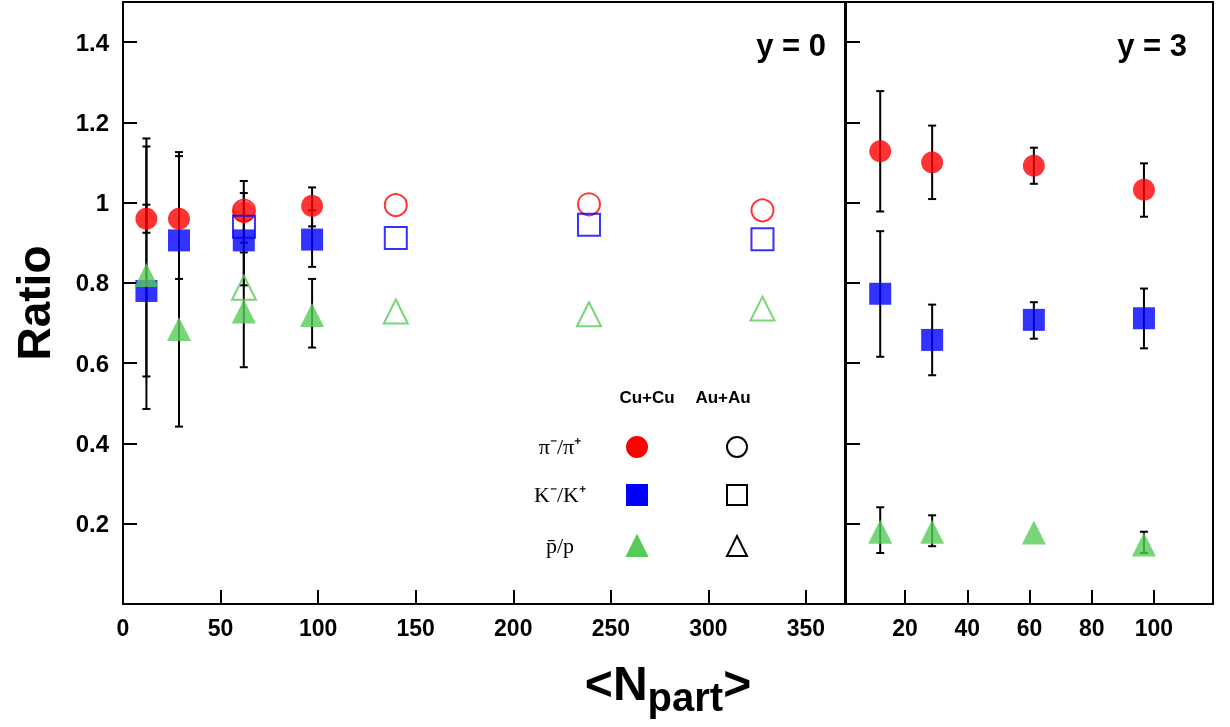 The image size is (1230, 727). What do you see at coordinates (1152, 46) in the screenshot?
I see `annotation: y = 3` at bounding box center [1152, 46].